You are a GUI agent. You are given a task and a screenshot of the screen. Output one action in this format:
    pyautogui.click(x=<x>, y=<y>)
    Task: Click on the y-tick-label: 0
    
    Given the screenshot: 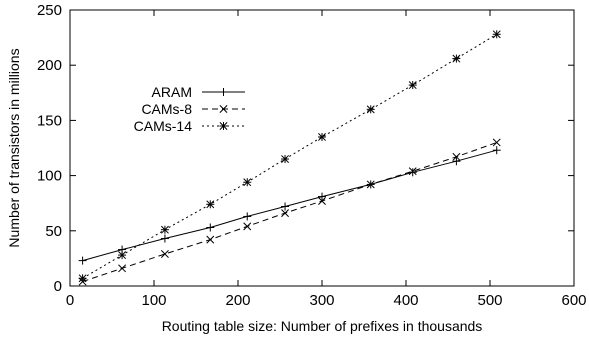 What is the action you would take?
    pyautogui.click(x=58, y=286)
    